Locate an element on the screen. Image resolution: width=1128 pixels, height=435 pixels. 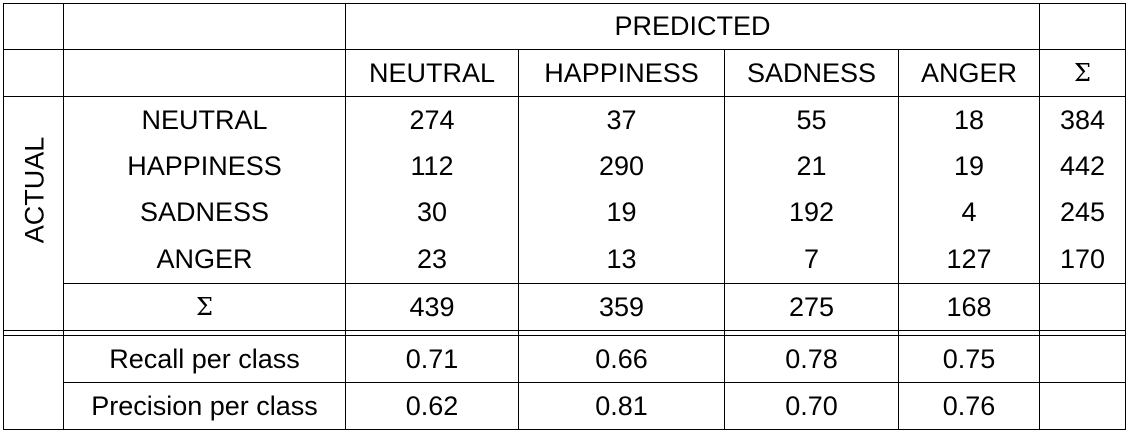
rule-after-neutral is located at coordinates (518, 239).